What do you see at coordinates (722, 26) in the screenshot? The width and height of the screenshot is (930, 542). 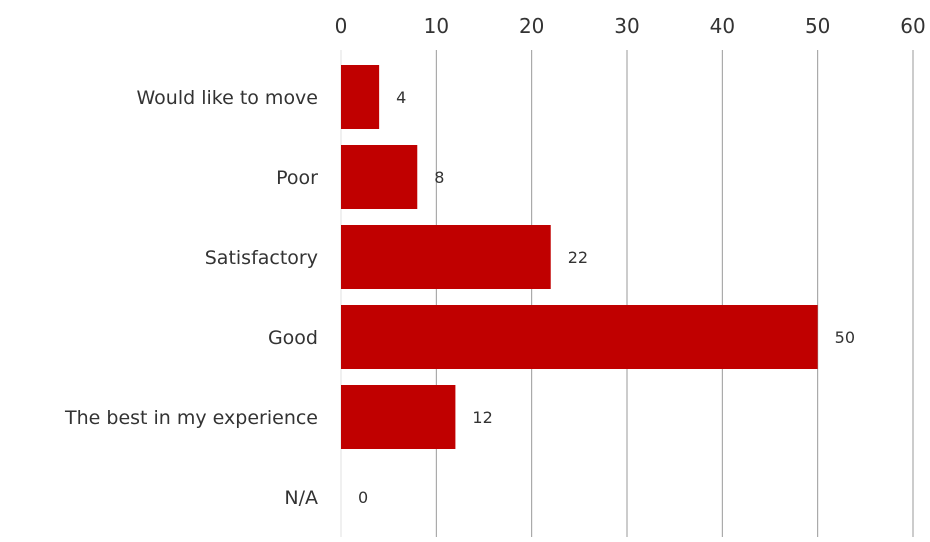 I see `x-tick-label-40: 40` at bounding box center [722, 26].